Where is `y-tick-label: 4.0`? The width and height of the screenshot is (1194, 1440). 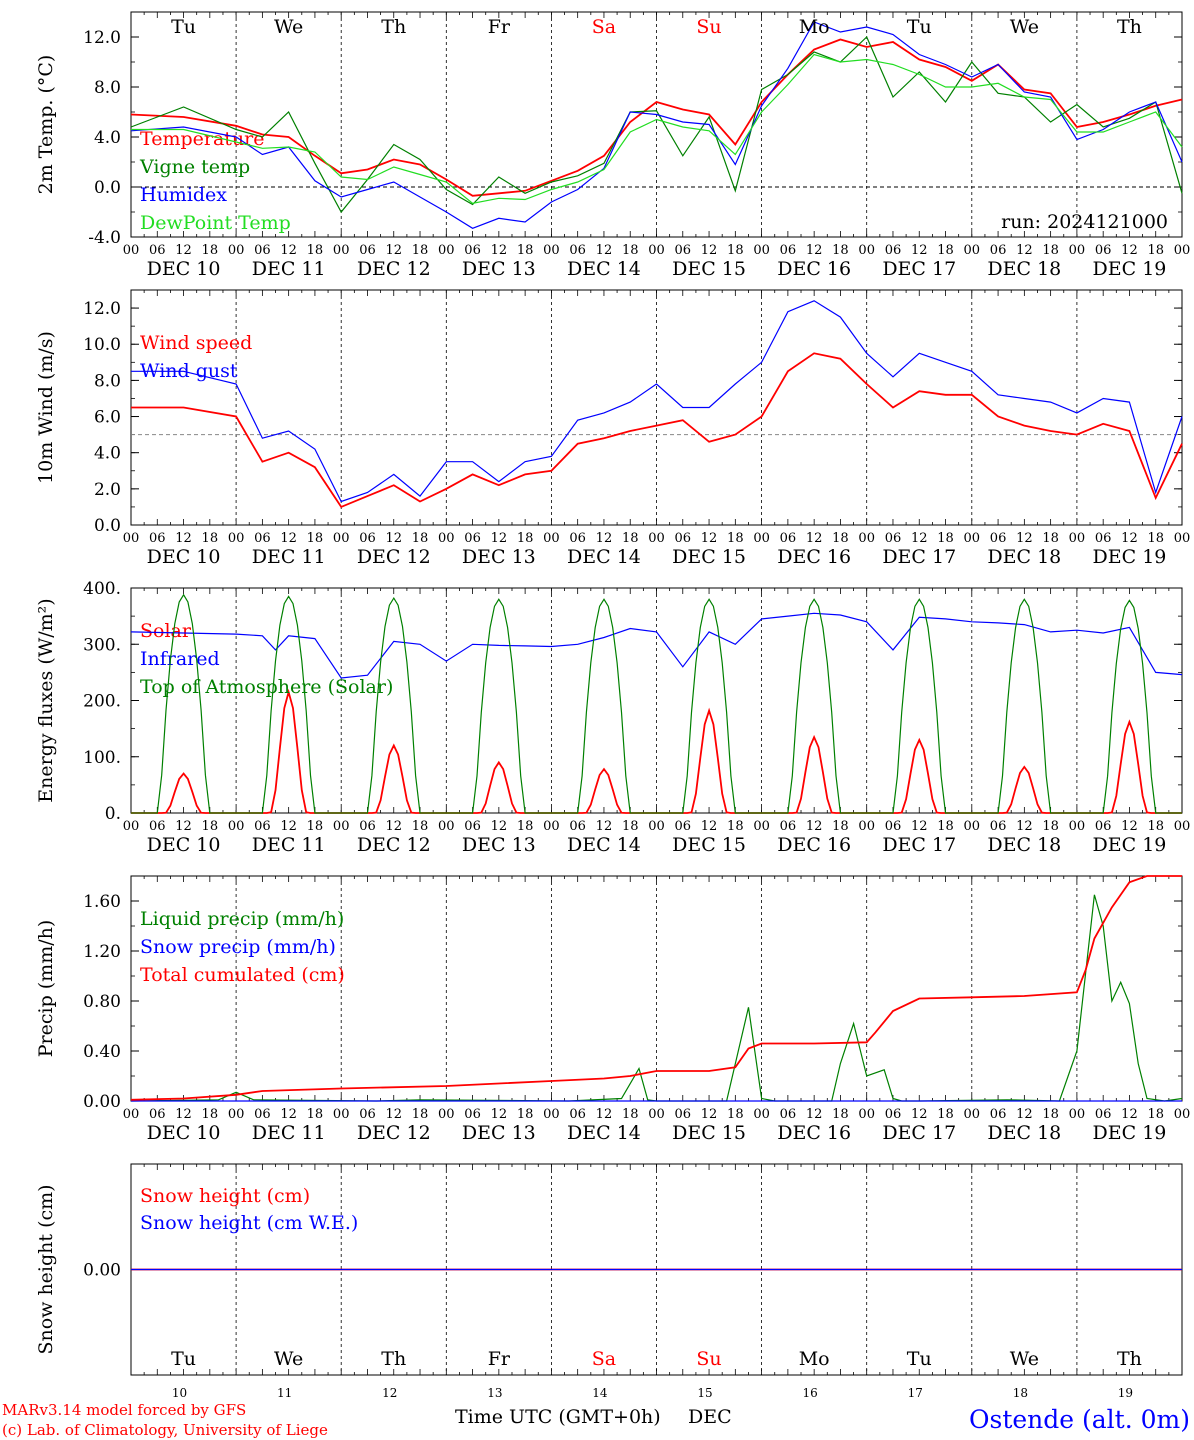 y-tick-label: 4.0 is located at coordinates (107, 138).